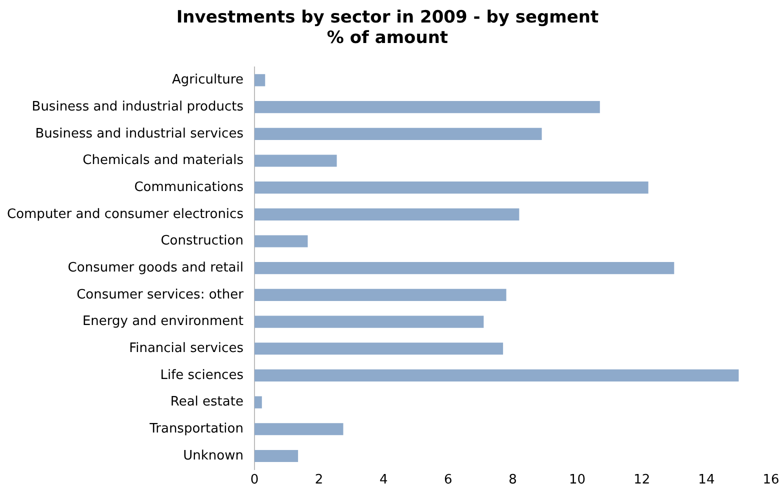 This screenshot has height=495, width=783. I want to click on y-tick-label: Construction, so click(202, 241).